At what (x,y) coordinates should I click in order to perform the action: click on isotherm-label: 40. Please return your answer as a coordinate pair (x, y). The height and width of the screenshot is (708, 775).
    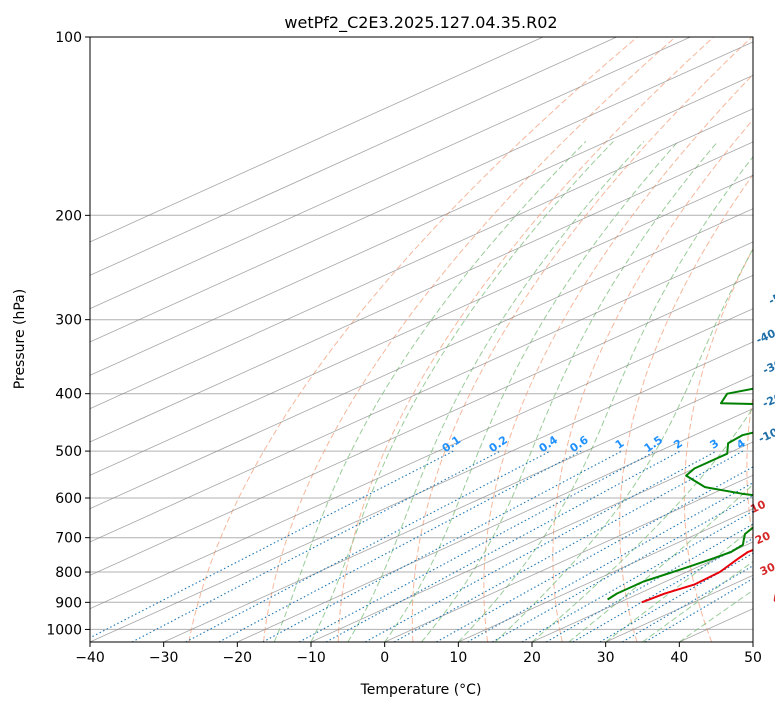
    Looking at the image, I should click on (772, 597).